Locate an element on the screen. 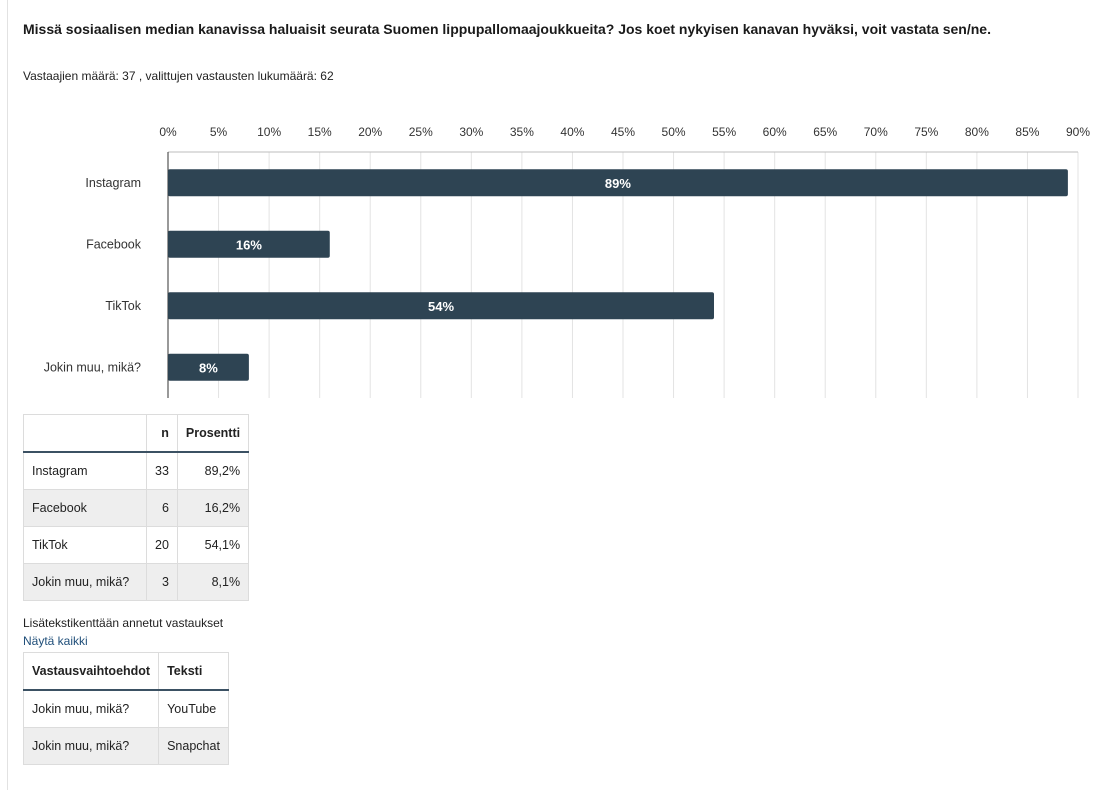 This screenshot has height=790, width=1114. tick-label: 30% is located at coordinates (471, 132).